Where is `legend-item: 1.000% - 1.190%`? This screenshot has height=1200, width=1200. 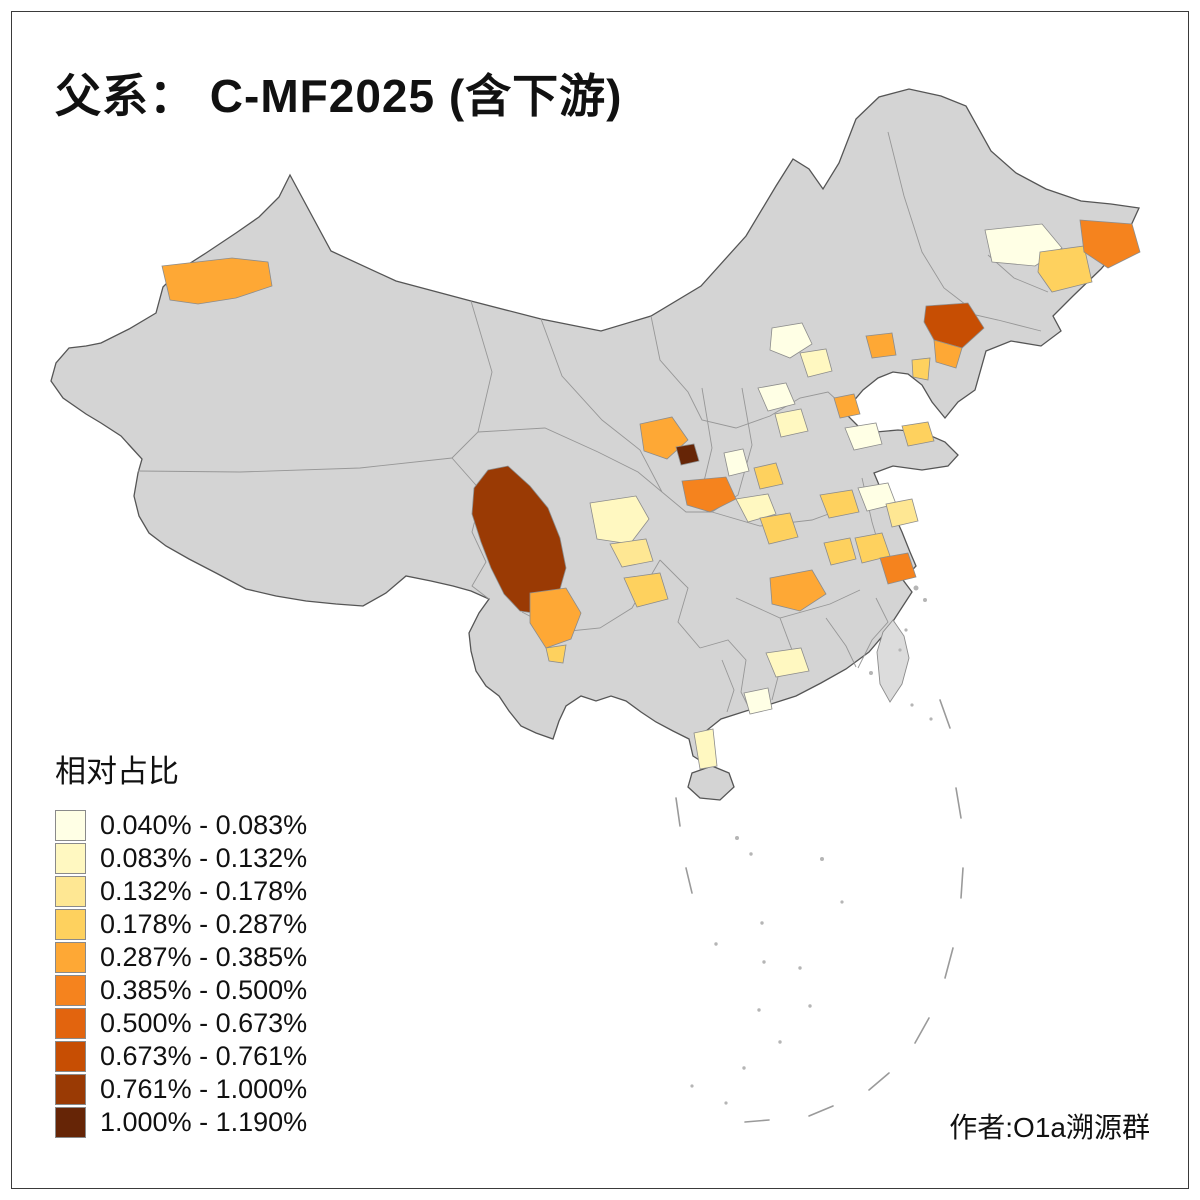
legend-item: 1.000% - 1.190% is located at coordinates (181, 1122).